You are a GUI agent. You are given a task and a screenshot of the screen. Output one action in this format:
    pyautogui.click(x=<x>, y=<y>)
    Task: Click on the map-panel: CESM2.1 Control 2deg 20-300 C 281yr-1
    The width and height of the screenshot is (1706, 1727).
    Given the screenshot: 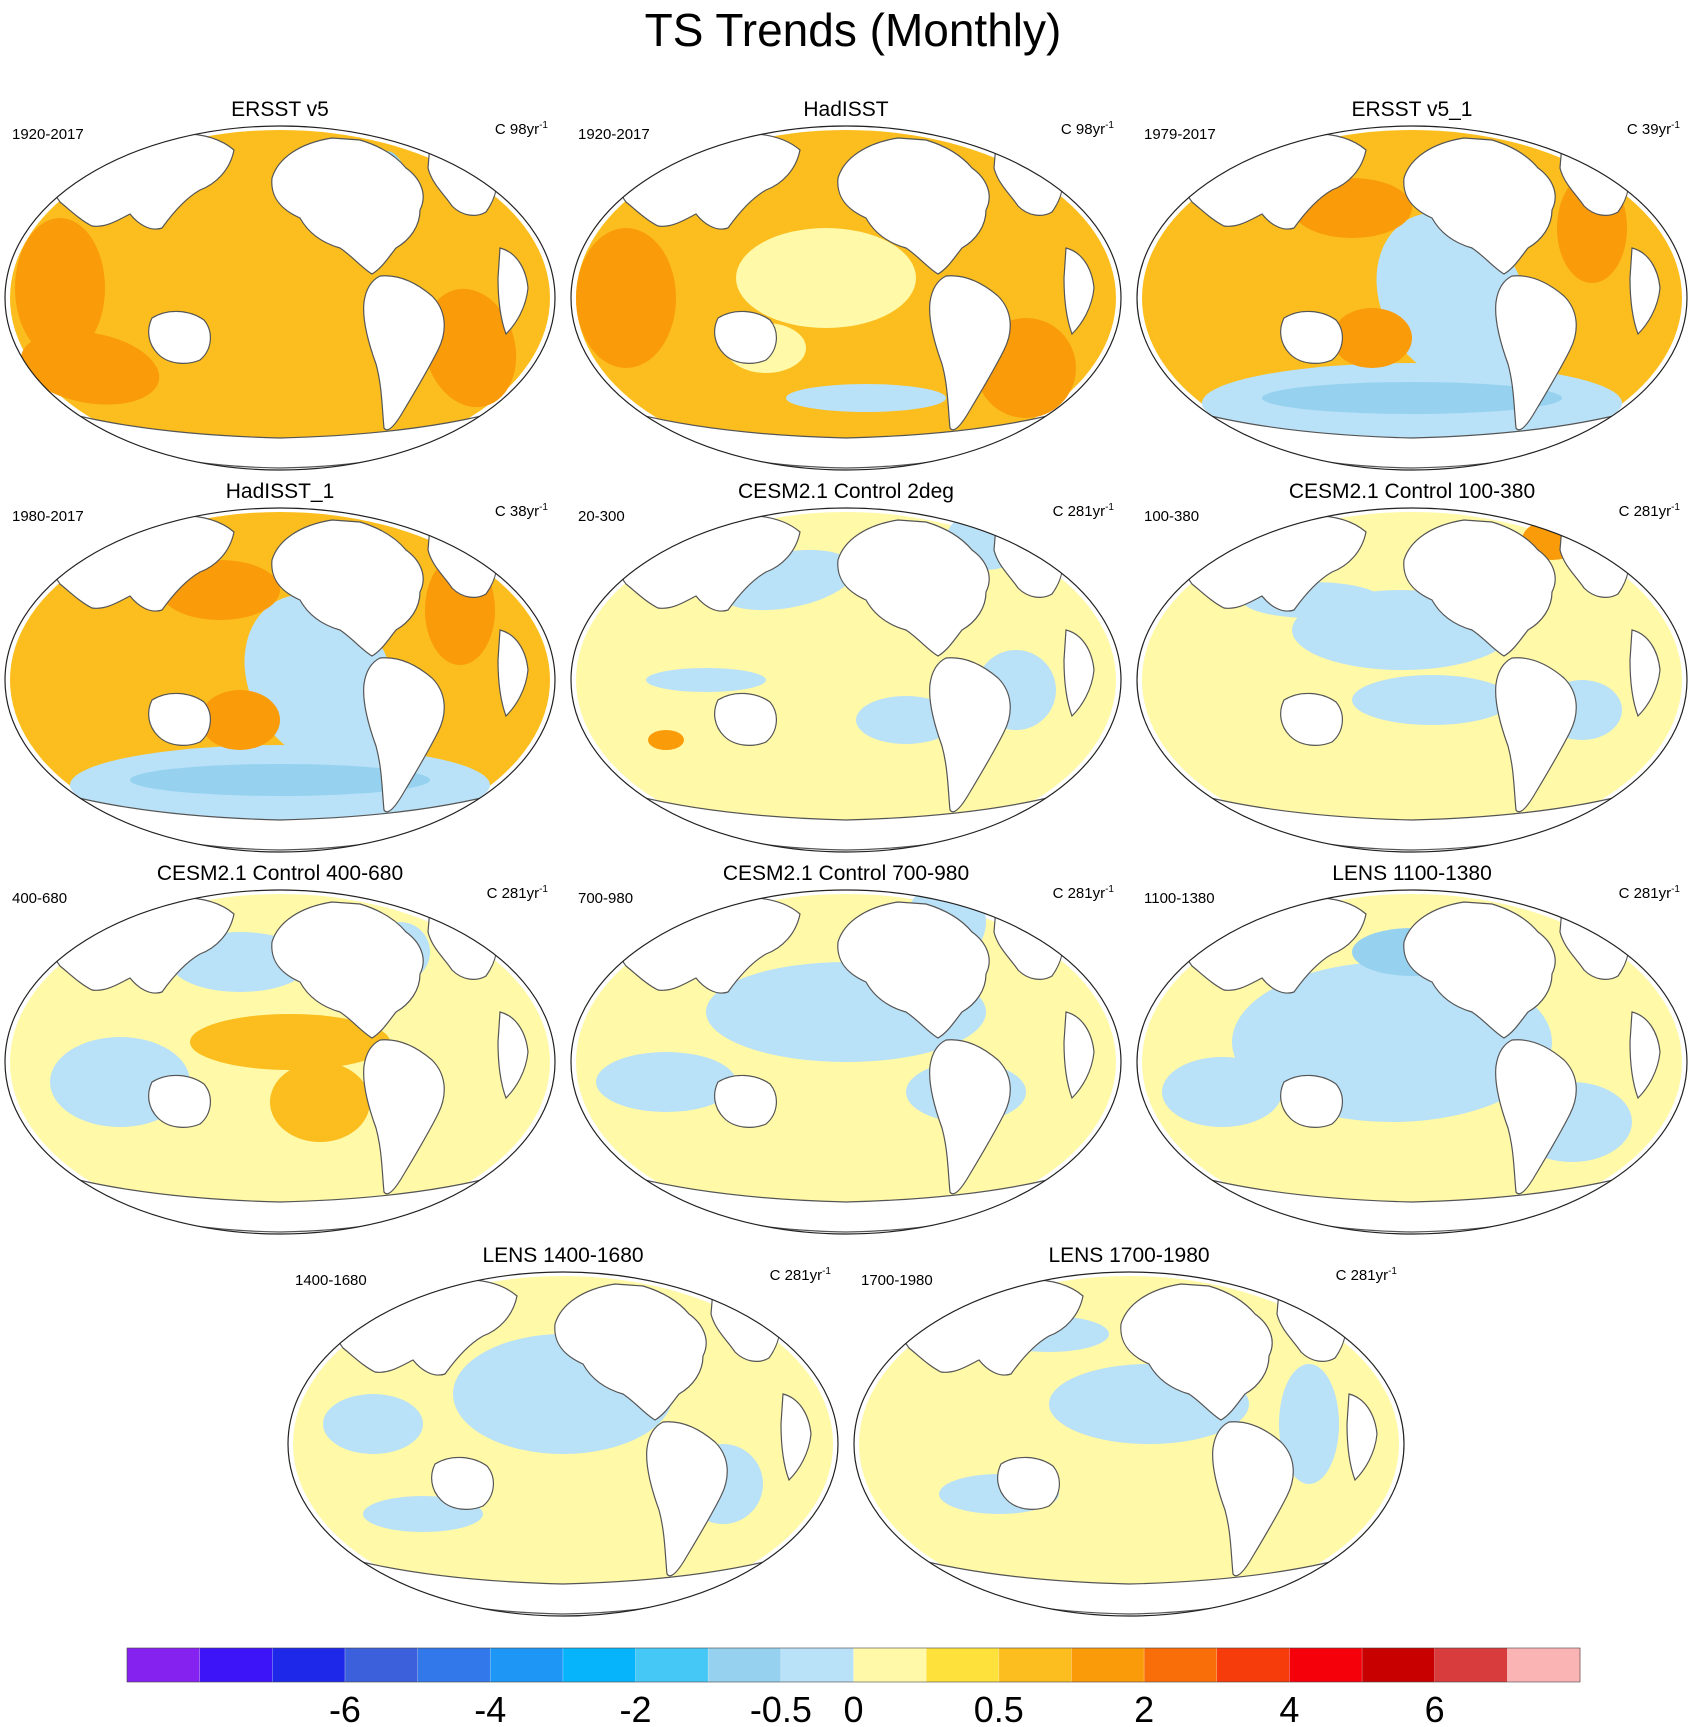 What is the action you would take?
    pyautogui.click(x=846, y=670)
    